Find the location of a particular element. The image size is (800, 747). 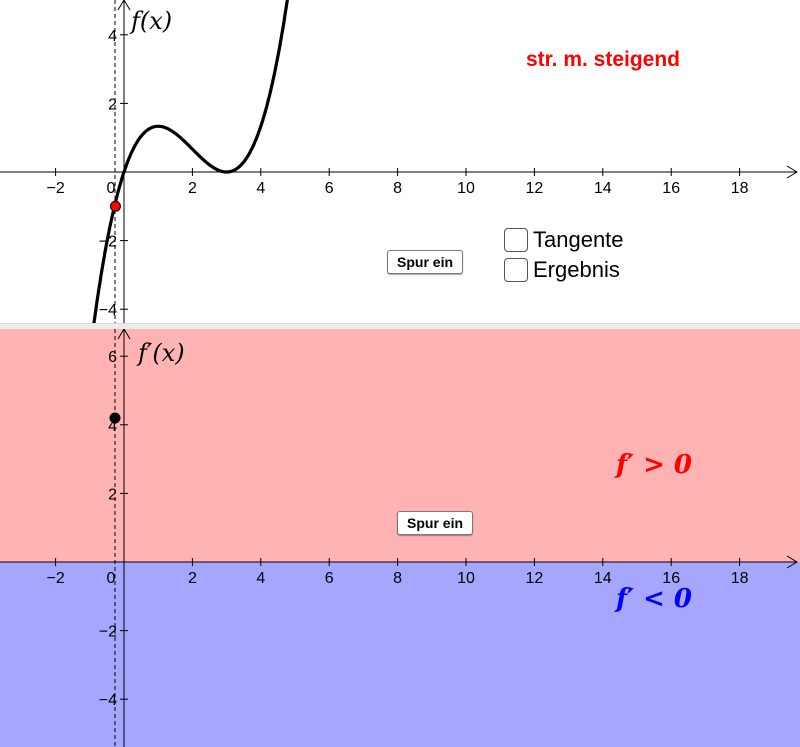

result-checkbox: Ergebnis is located at coordinates (562, 270).